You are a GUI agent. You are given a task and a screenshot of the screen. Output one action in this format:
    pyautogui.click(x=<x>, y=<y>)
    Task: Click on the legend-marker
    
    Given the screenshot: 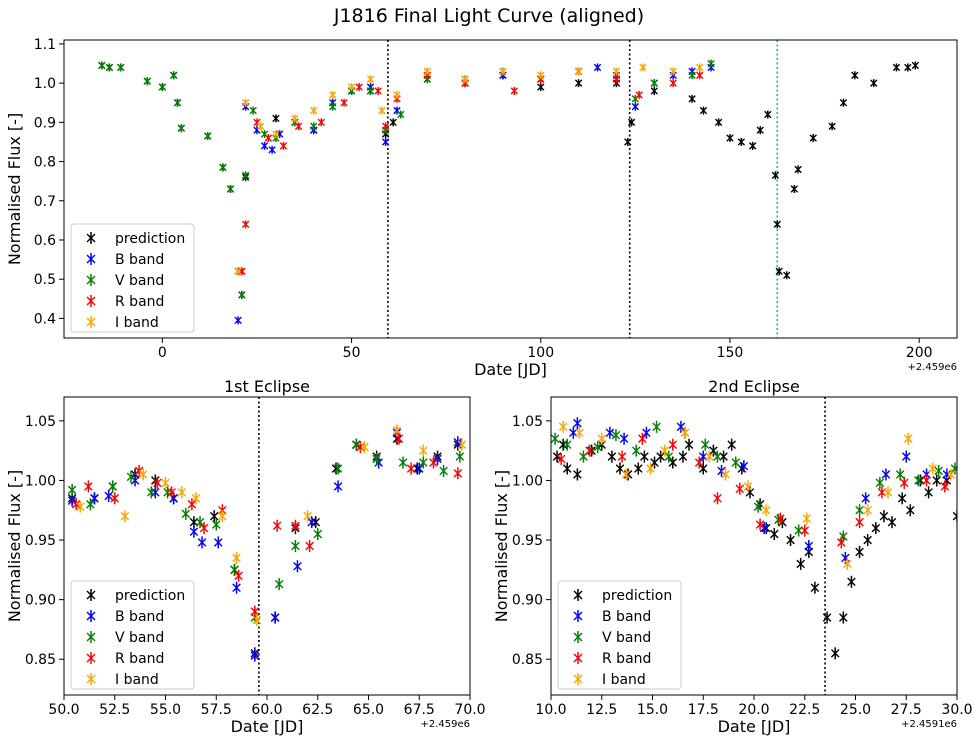 What is the action you would take?
    pyautogui.click(x=91, y=238)
    